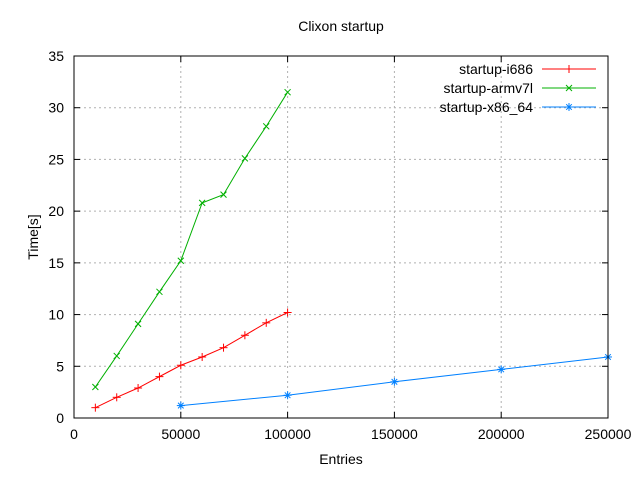 This screenshot has height=480, width=640. What do you see at coordinates (287, 434) in the screenshot?
I see `x-tick-label: 100000` at bounding box center [287, 434].